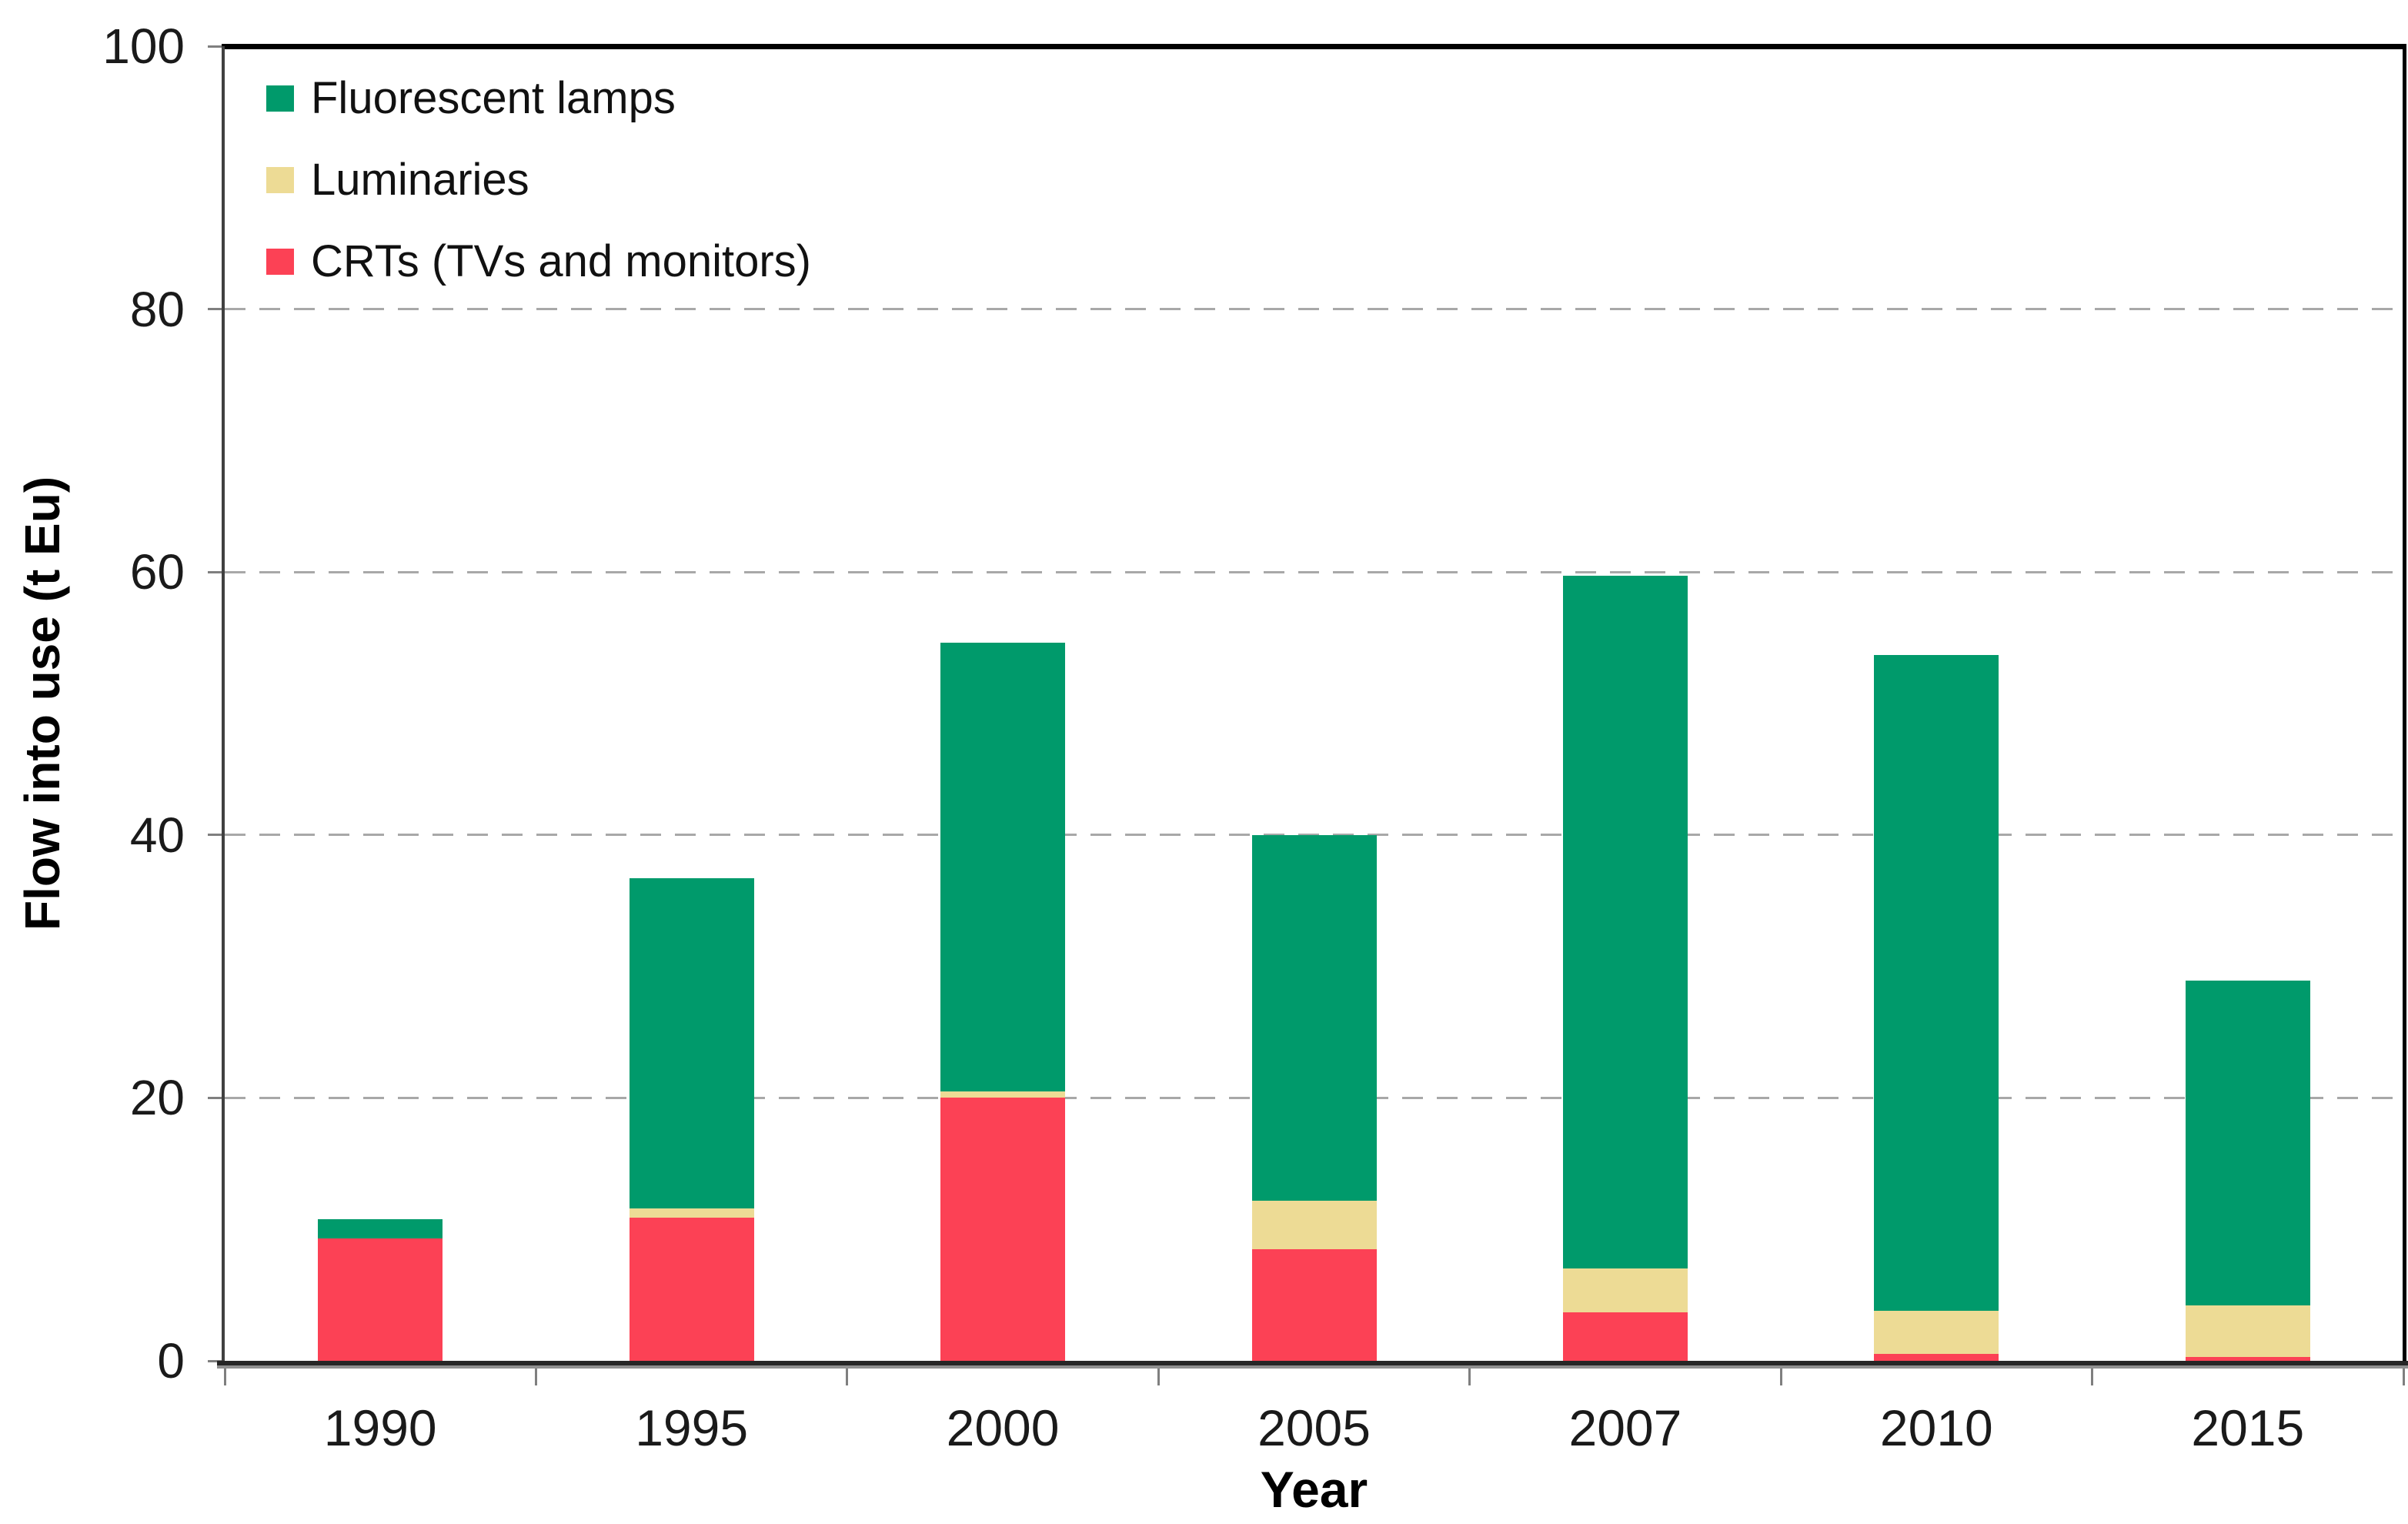 The image size is (2408, 1524). I want to click on x-axis-title: Year, so click(1314, 1489).